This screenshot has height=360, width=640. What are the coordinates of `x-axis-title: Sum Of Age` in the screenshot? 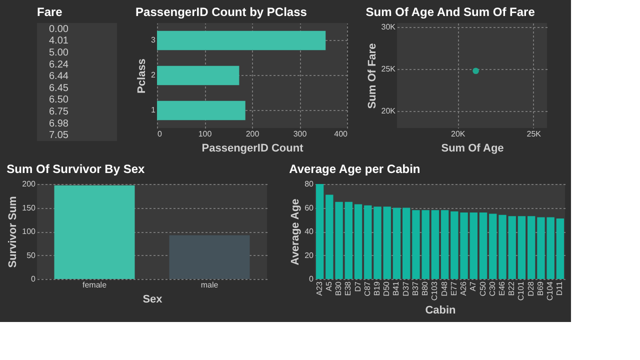 It's located at (472, 148).